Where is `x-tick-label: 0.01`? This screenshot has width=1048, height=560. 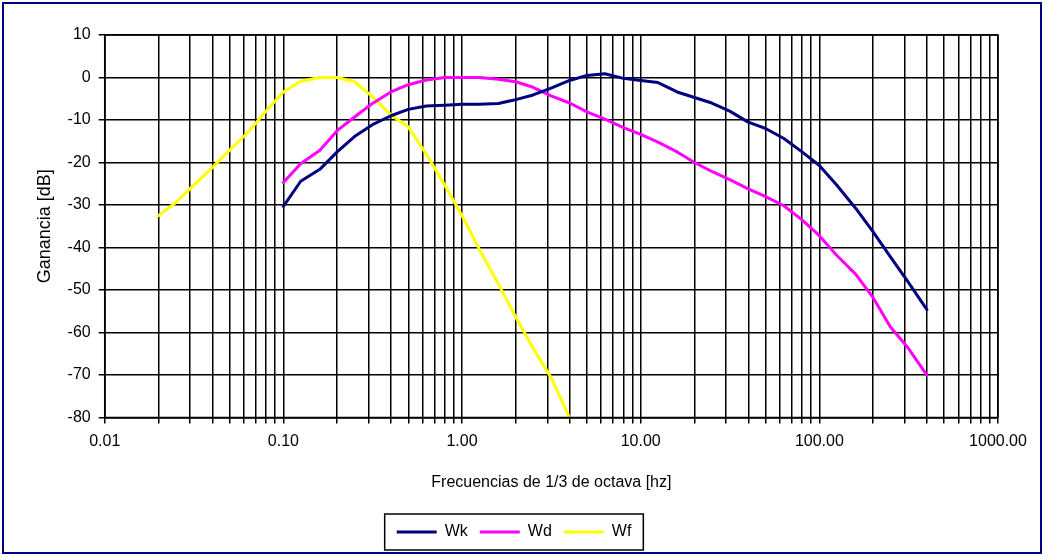
x-tick-label: 0.01 is located at coordinates (105, 440).